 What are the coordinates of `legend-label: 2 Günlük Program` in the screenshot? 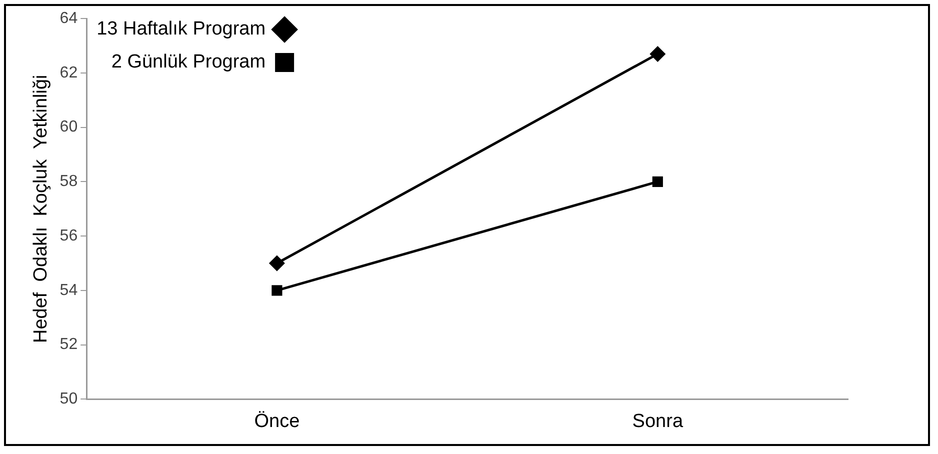 It's located at (188, 62).